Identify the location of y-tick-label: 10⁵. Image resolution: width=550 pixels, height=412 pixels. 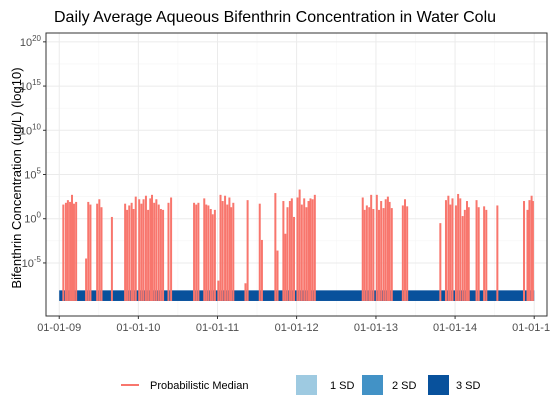
(32, 174).